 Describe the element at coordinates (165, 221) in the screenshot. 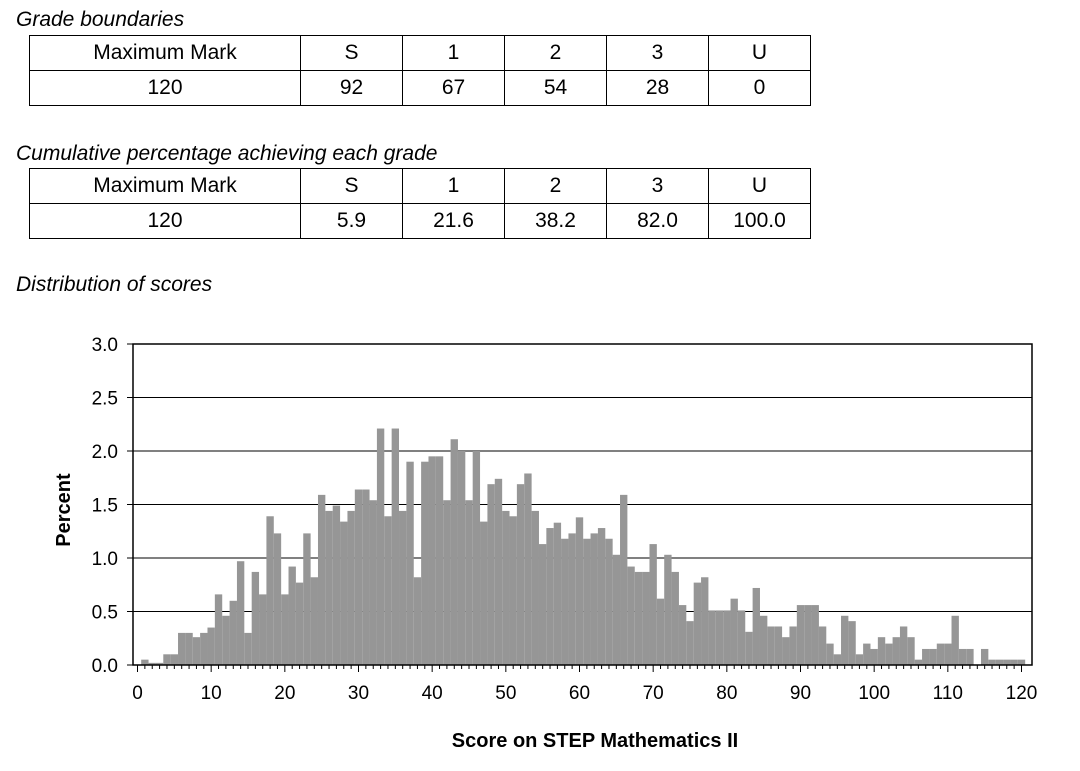

I see `table-cell: 120` at that location.